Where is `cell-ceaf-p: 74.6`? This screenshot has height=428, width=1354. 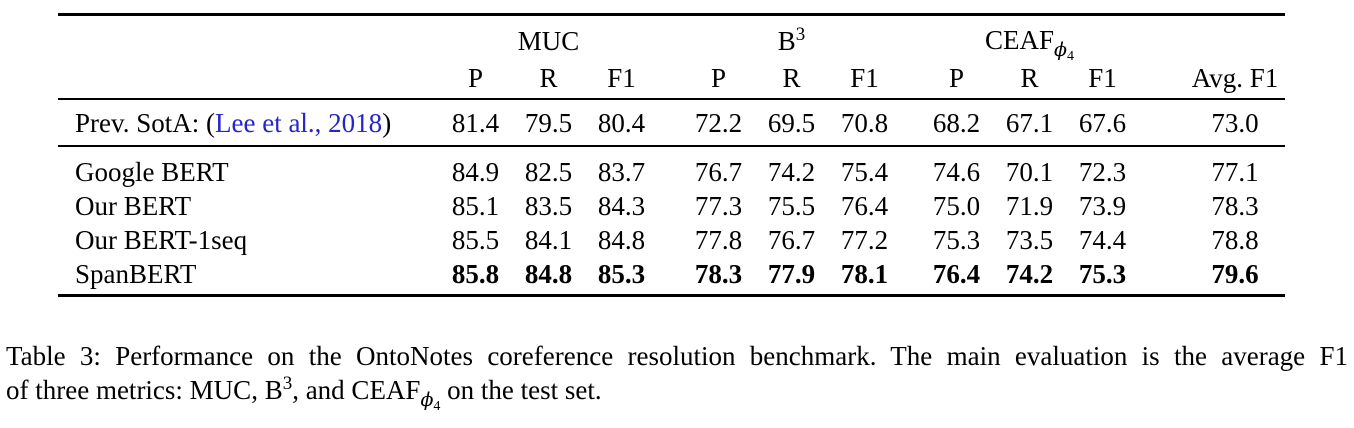 cell-ceaf-p: 74.6 is located at coordinates (956, 172).